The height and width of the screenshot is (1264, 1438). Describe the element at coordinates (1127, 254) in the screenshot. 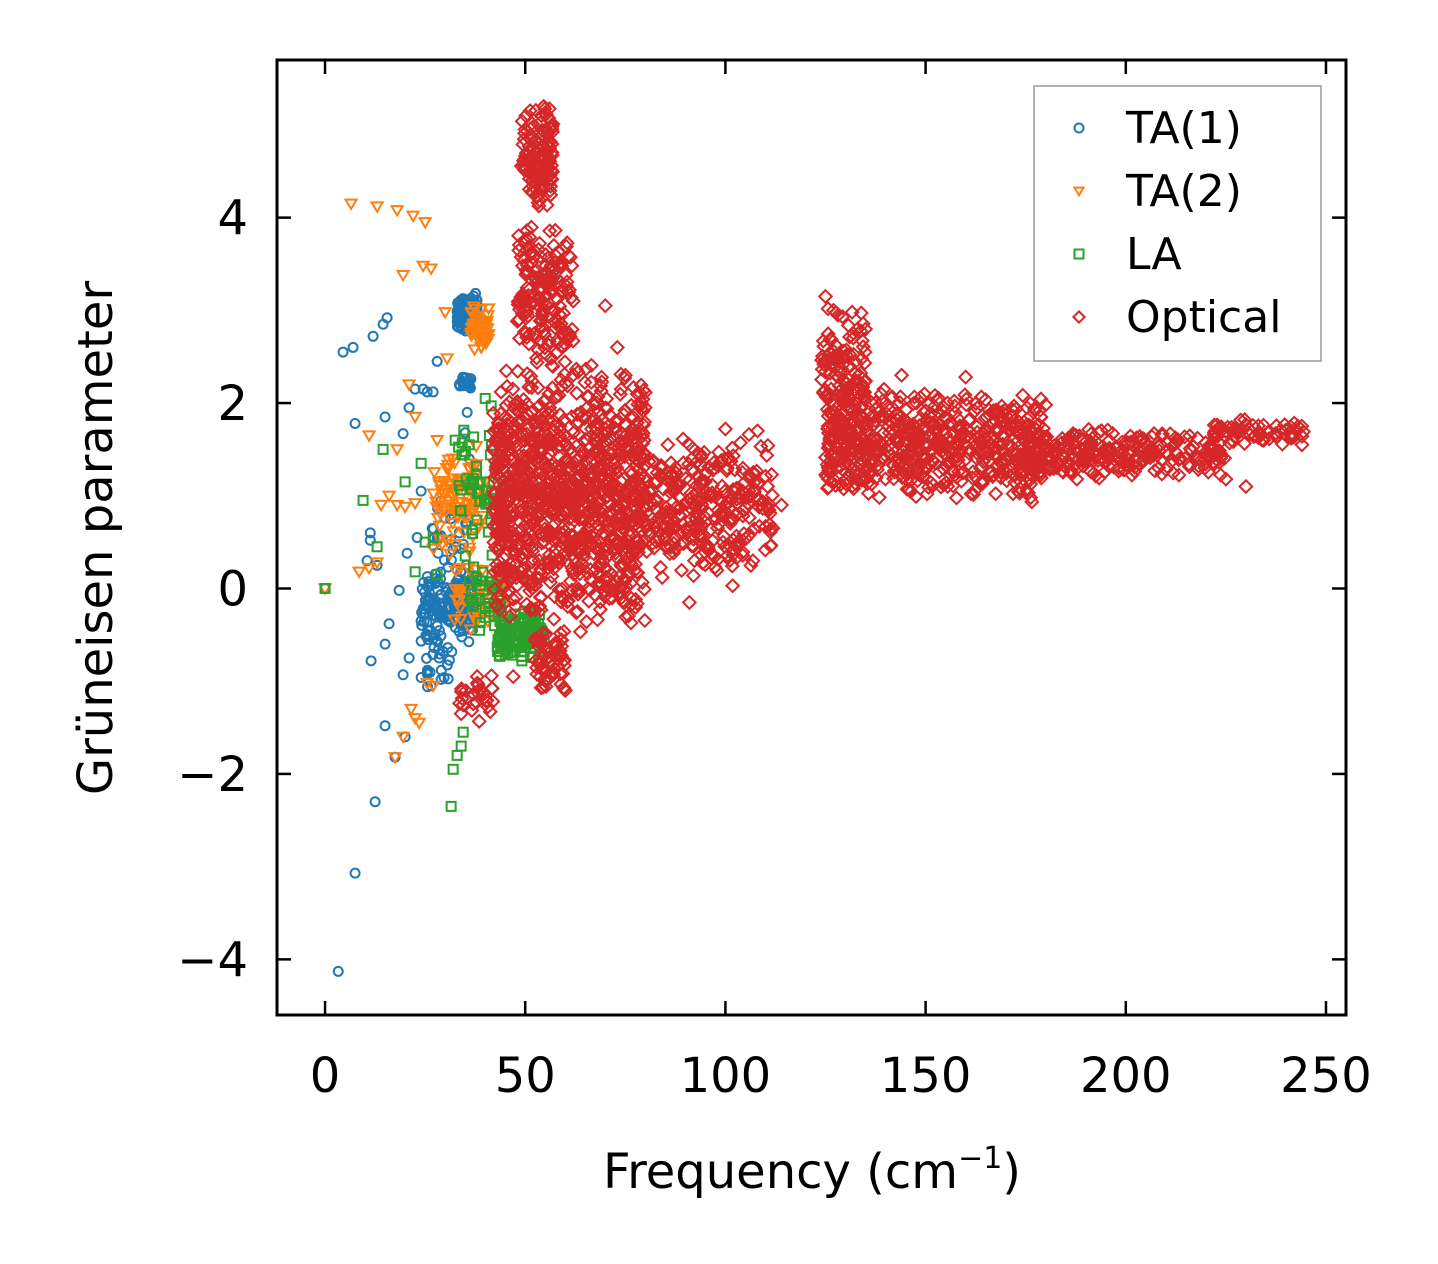

I see `legend-item: LA` at that location.